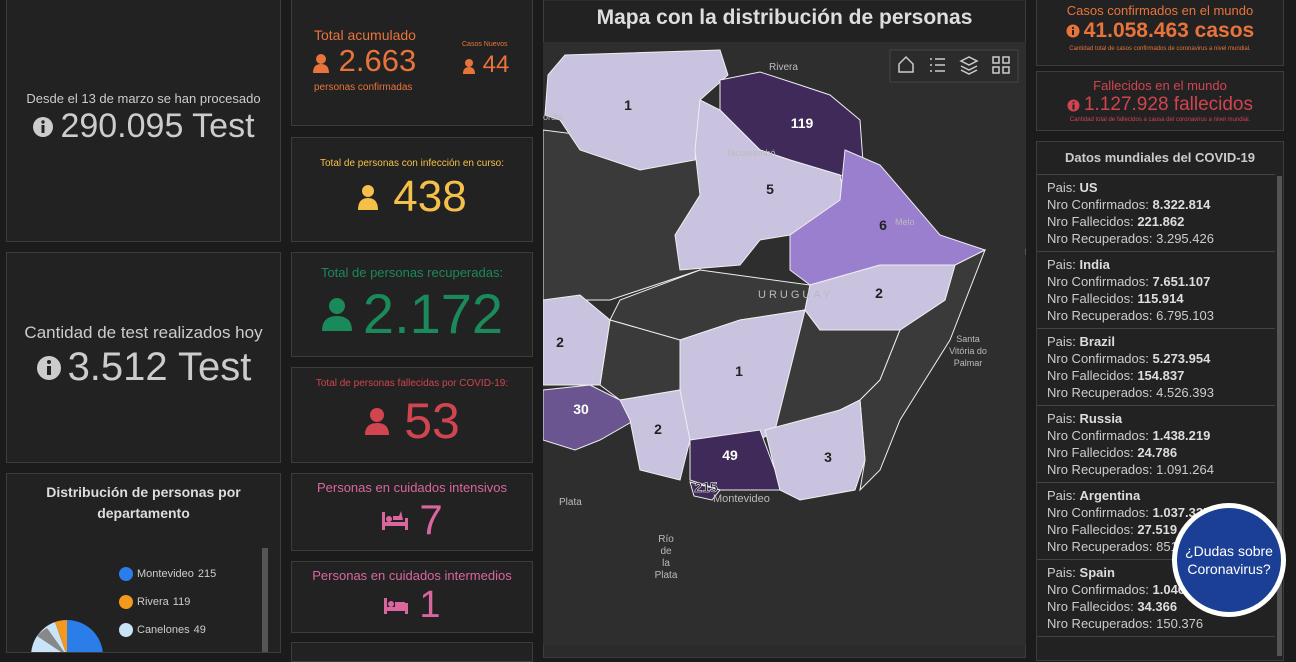 The image size is (1296, 662). Describe the element at coordinates (1185, 238) in the screenshot. I see `field-value: 3.295.426` at that location.